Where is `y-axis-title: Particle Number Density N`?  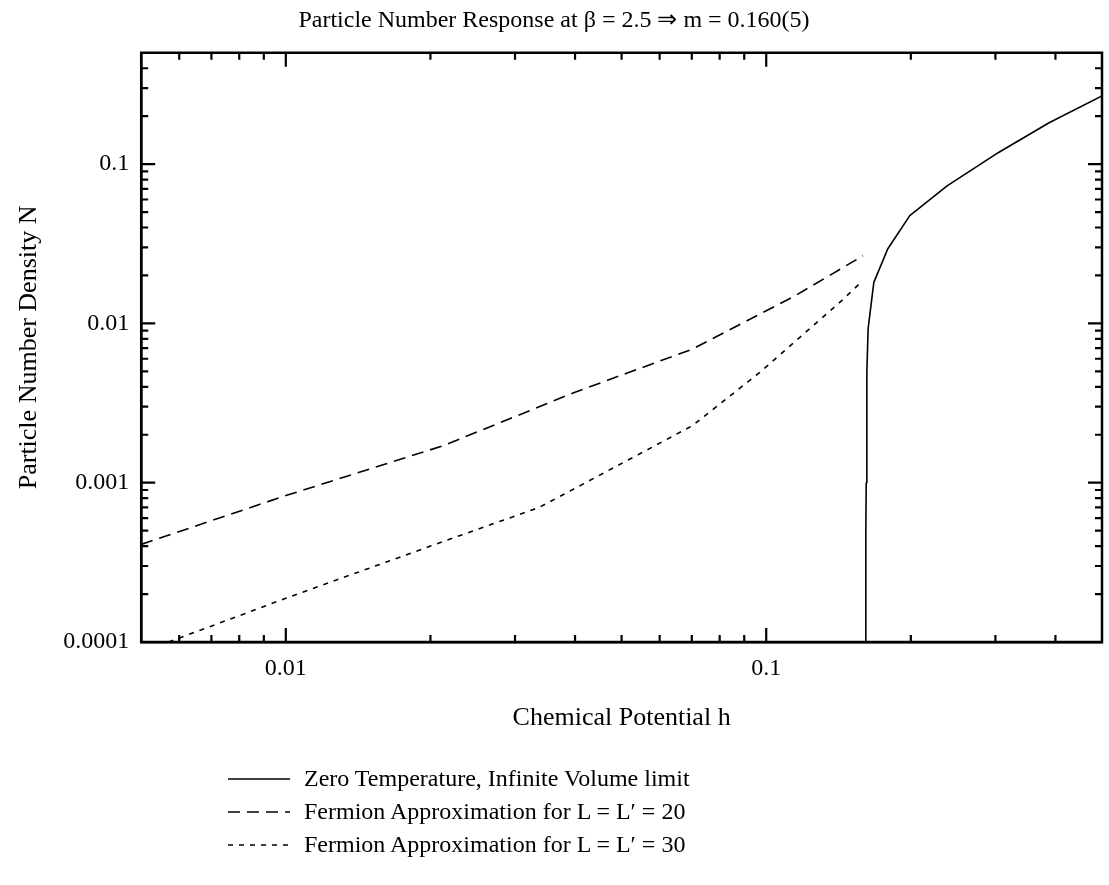
y-axis-title: Particle Number Density N is located at coordinates (28, 347).